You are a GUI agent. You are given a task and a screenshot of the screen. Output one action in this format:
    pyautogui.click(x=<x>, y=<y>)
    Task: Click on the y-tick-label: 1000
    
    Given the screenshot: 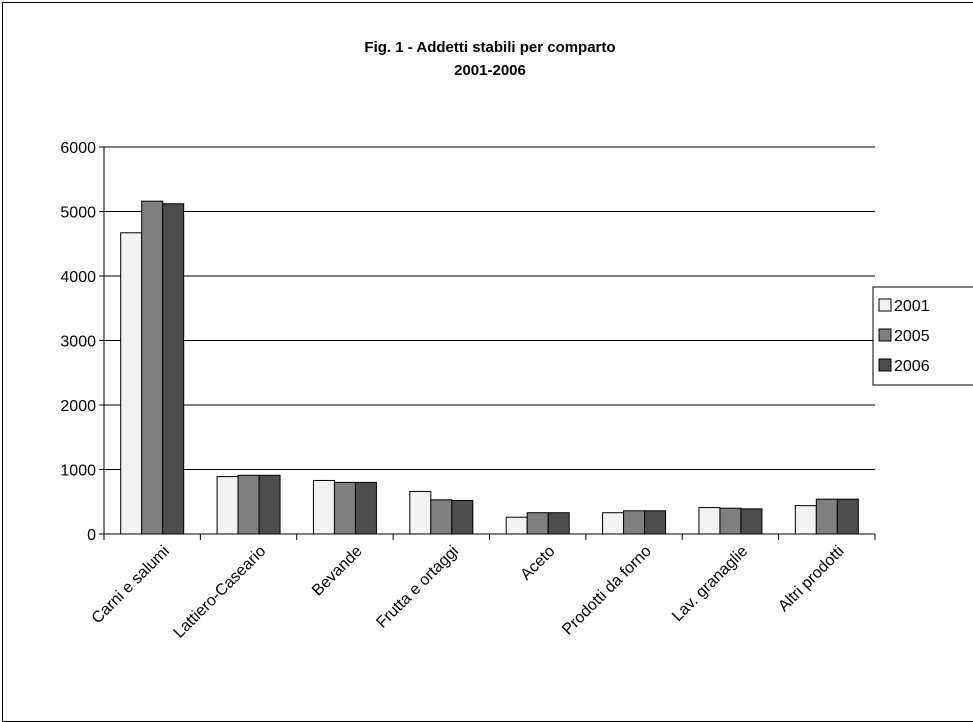 What is the action you would take?
    pyautogui.click(x=78, y=471)
    